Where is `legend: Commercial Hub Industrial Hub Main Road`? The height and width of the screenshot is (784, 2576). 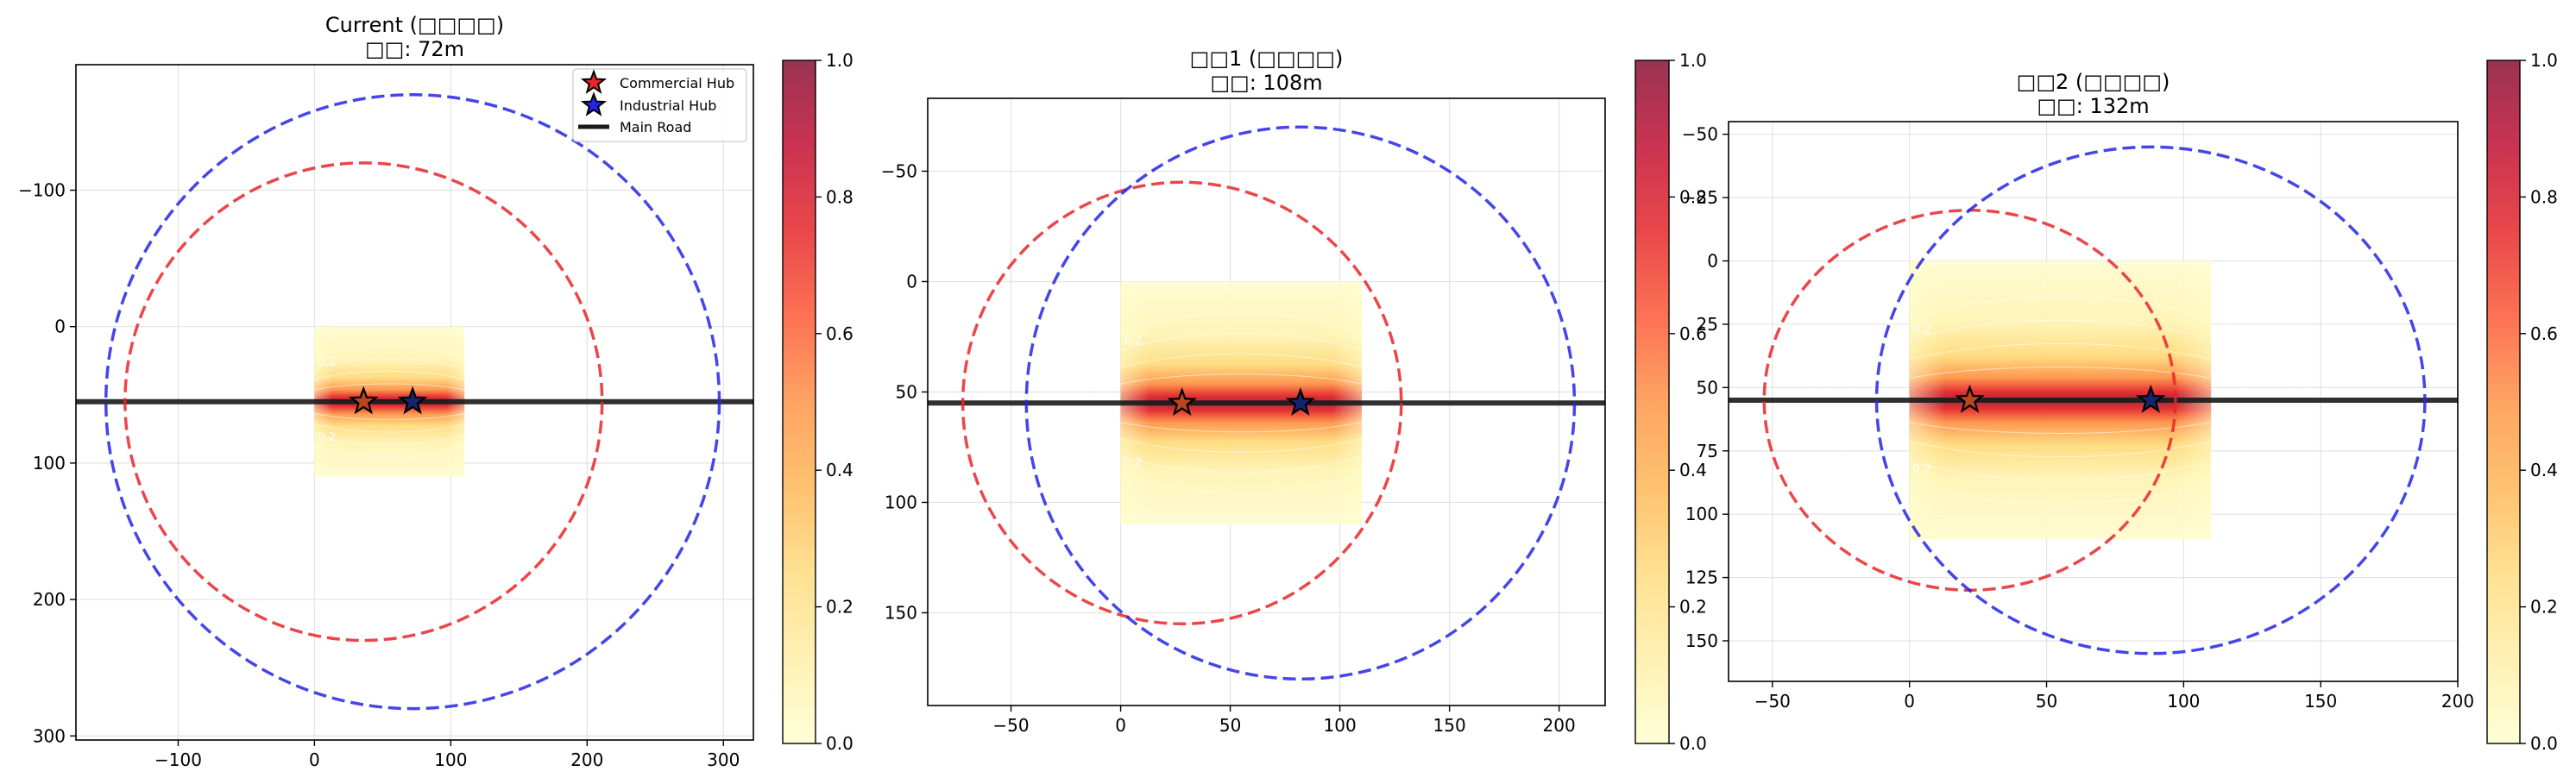
legend: Commercial Hub Industrial Hub Main Road is located at coordinates (659, 105).